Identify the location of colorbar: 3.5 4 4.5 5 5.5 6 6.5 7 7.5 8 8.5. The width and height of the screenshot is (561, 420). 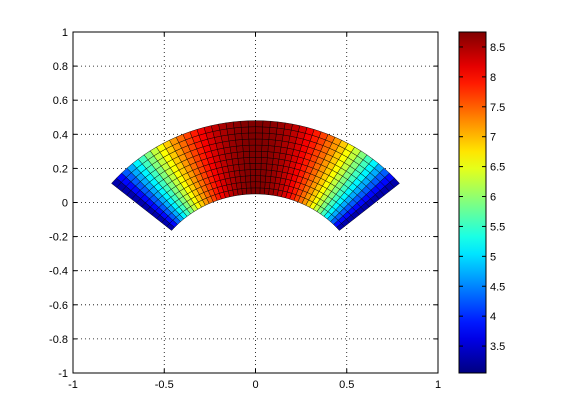
(481, 202).